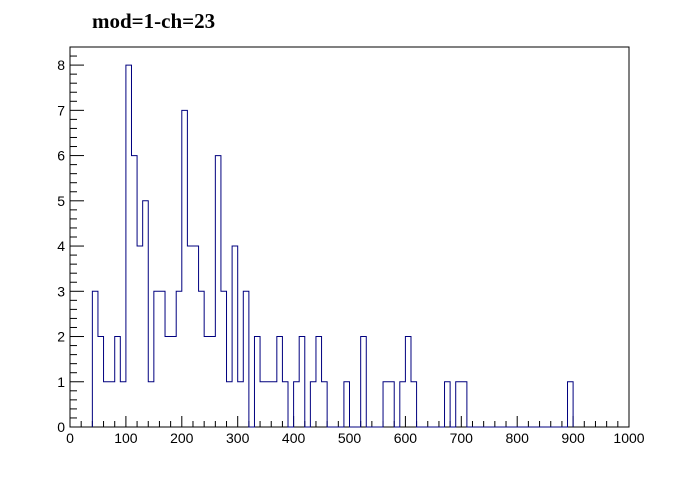  What do you see at coordinates (573, 438) in the screenshot?
I see `x-tick-label: 900` at bounding box center [573, 438].